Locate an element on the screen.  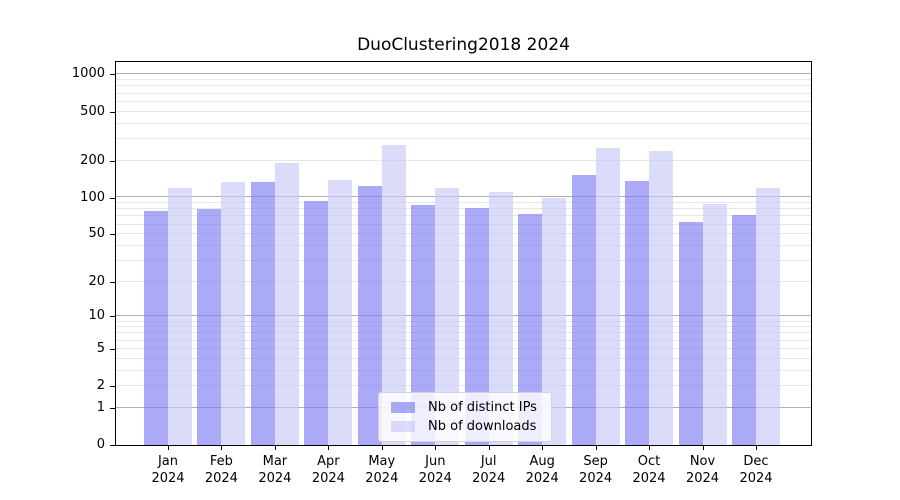
x-tick-label: Dec 2024 is located at coordinates (756, 470).